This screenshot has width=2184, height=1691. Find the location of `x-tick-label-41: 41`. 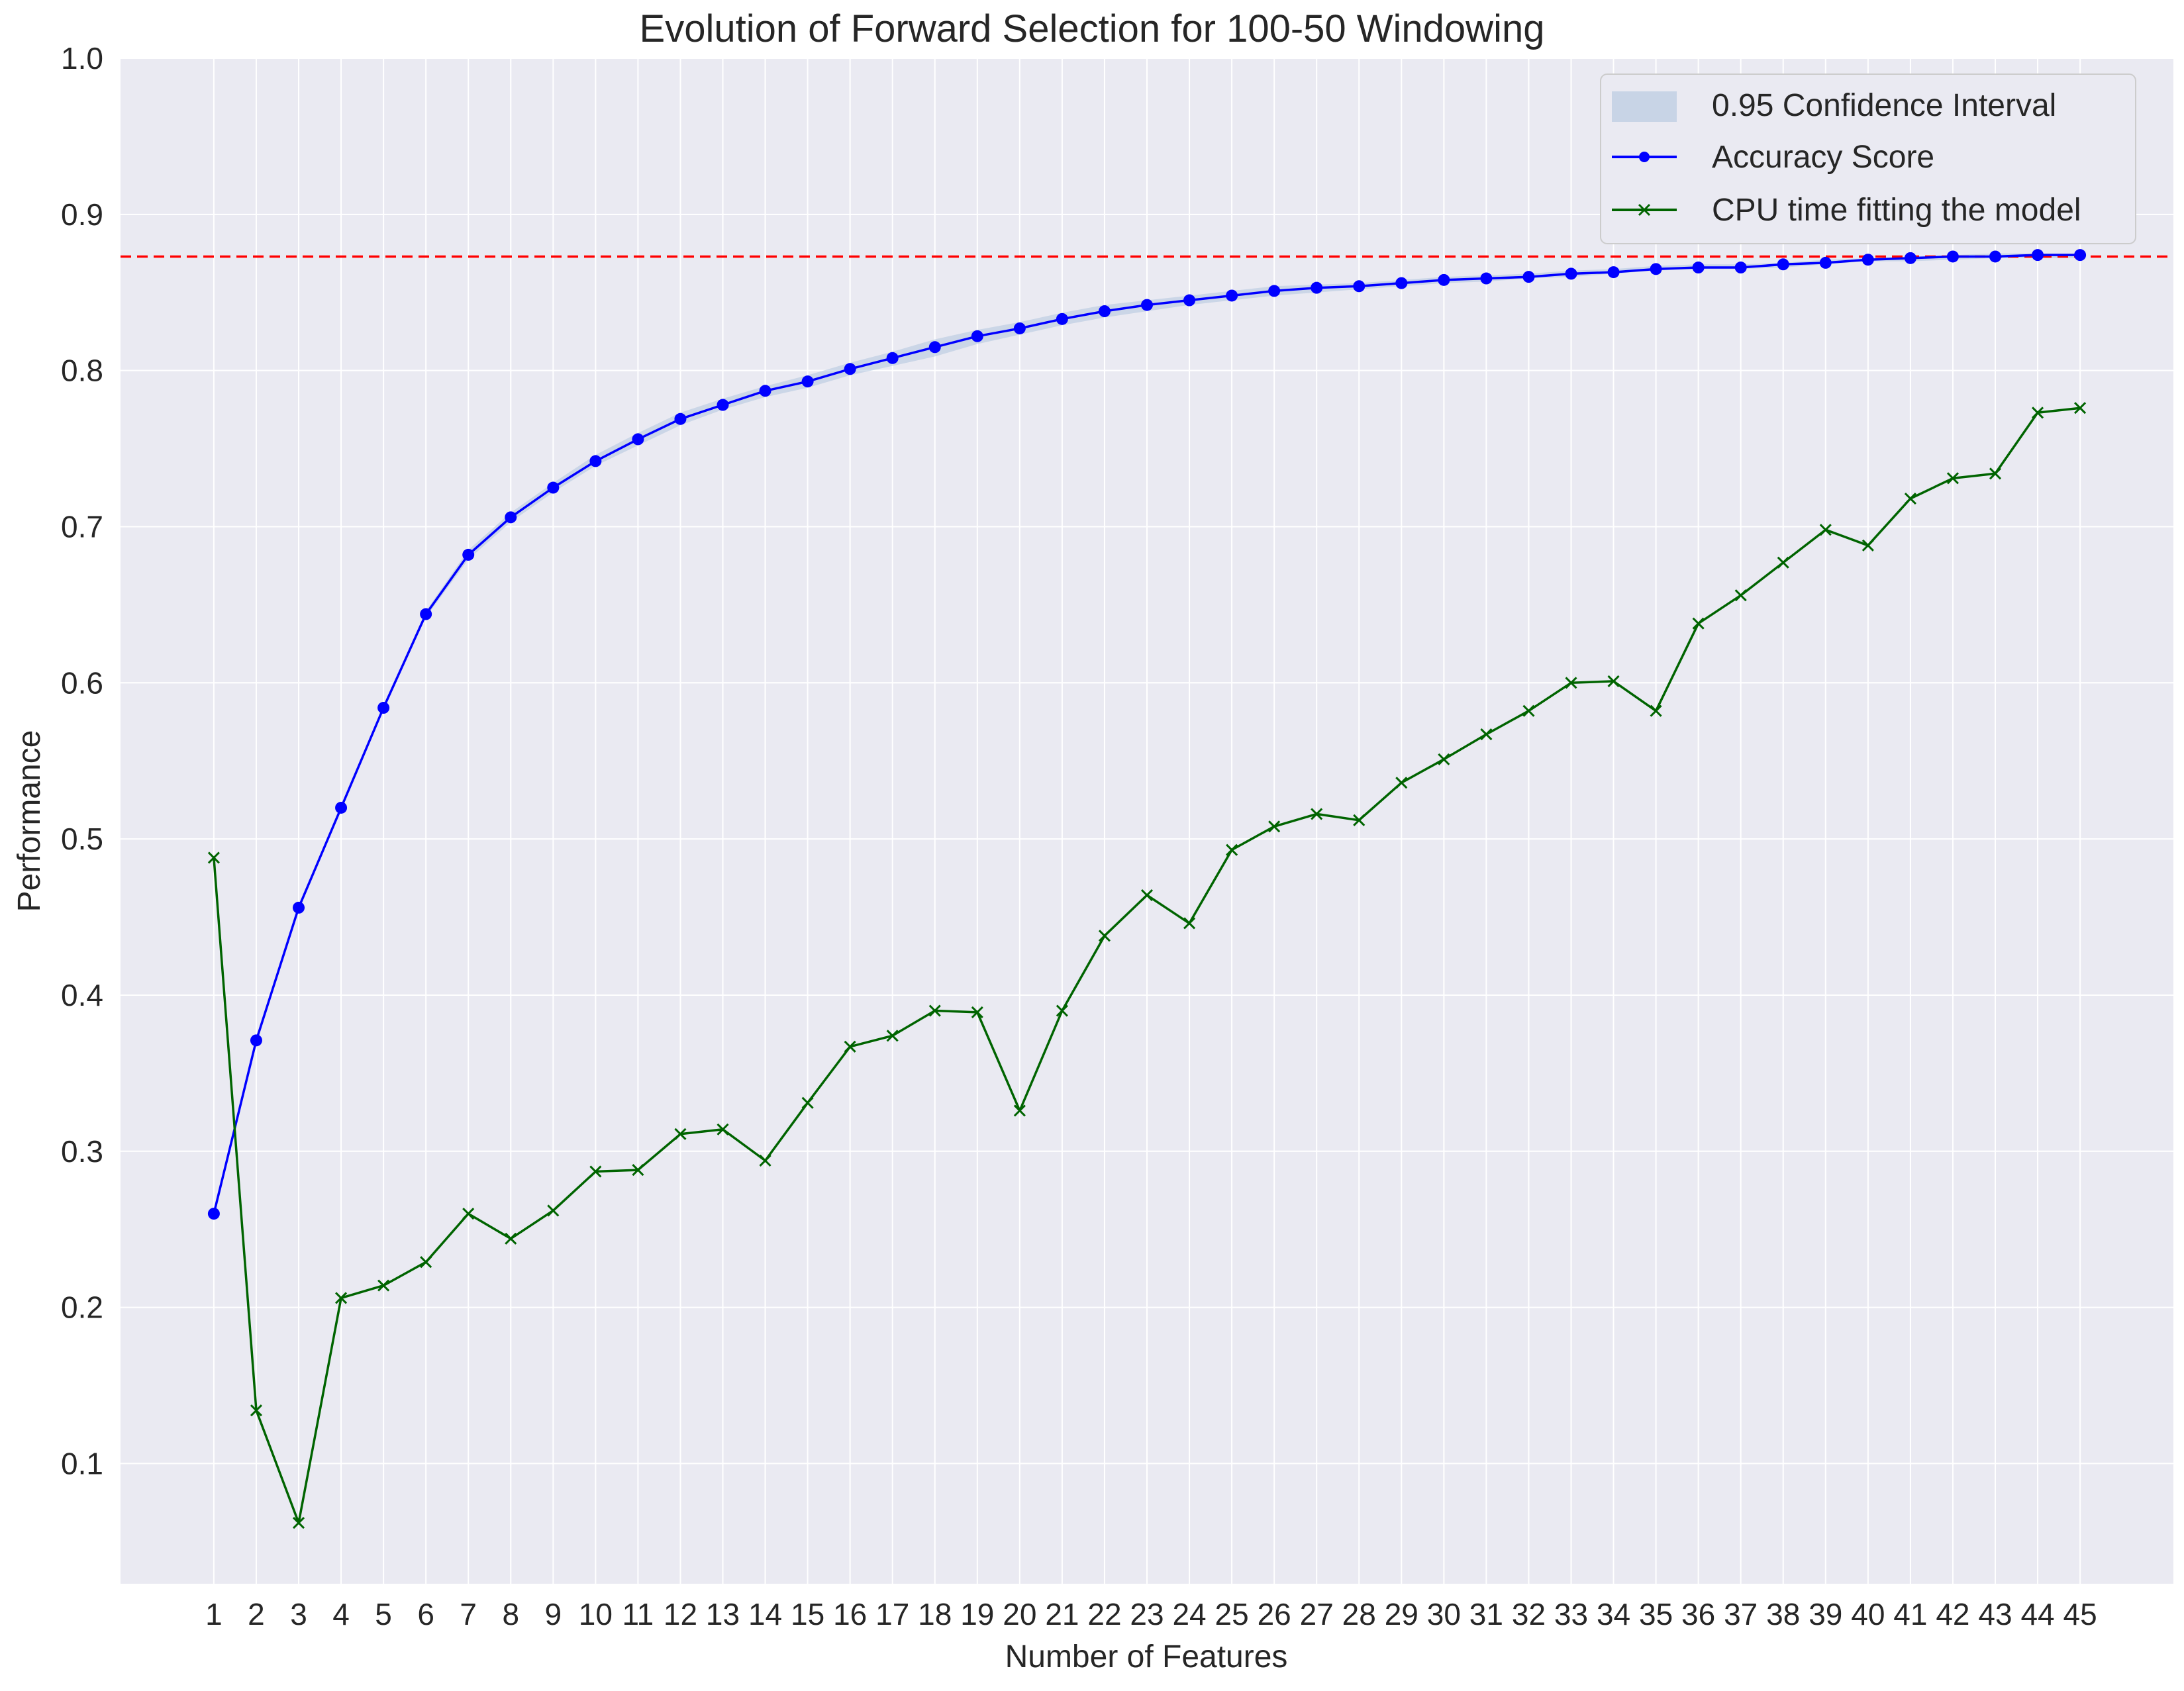

x-tick-label-41: 41 is located at coordinates (1910, 1614).